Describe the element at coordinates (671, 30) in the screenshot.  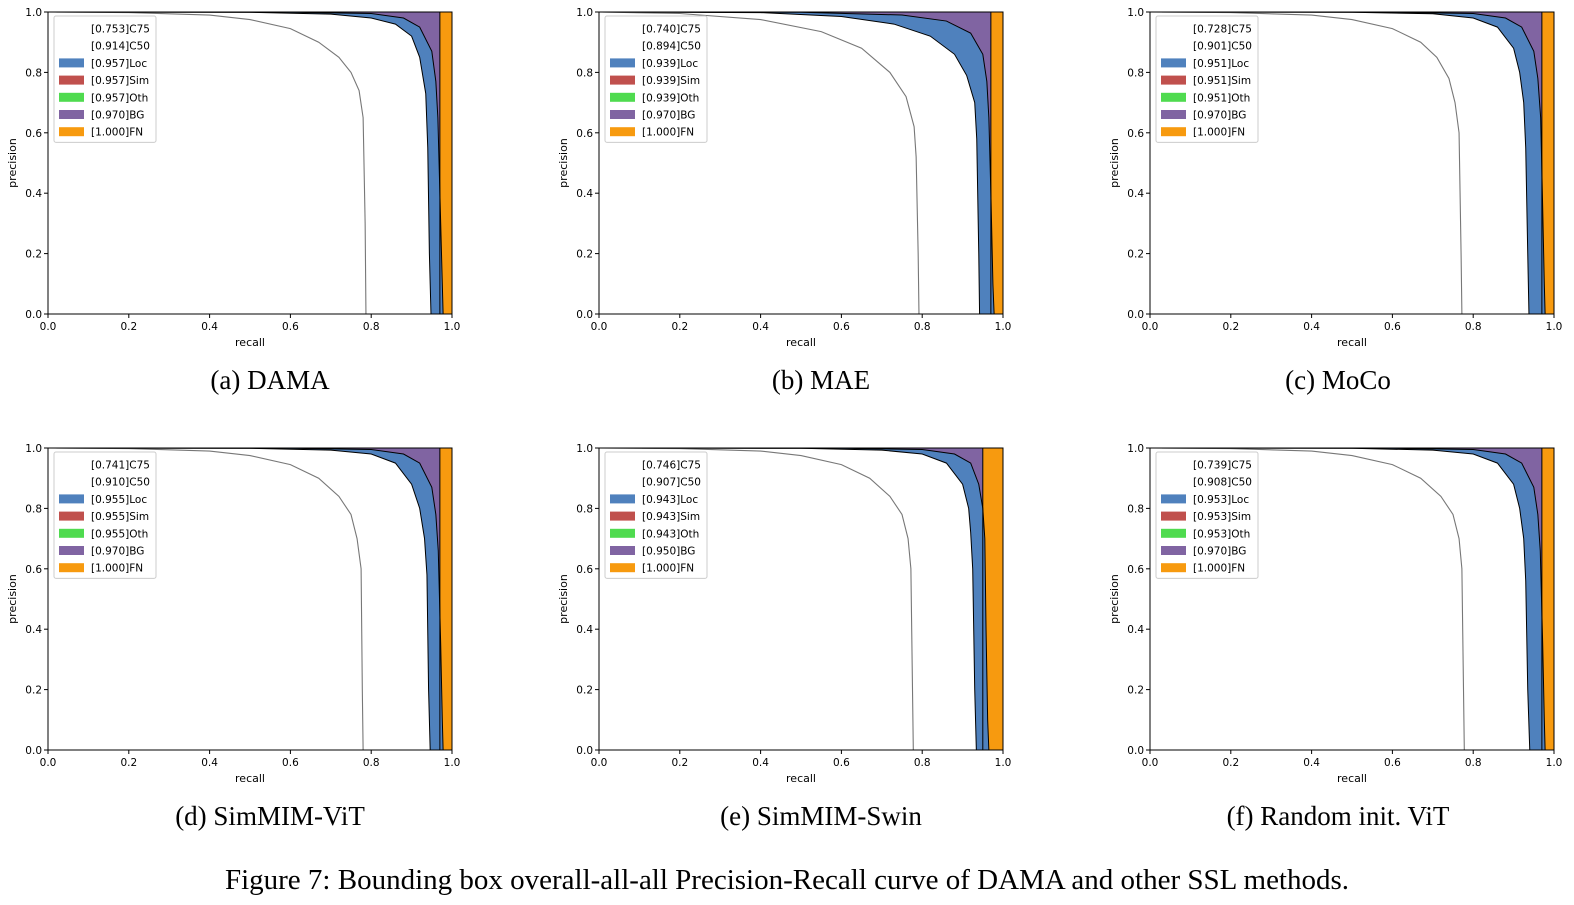
I see `legend-label-c75: [0.740]C75` at that location.